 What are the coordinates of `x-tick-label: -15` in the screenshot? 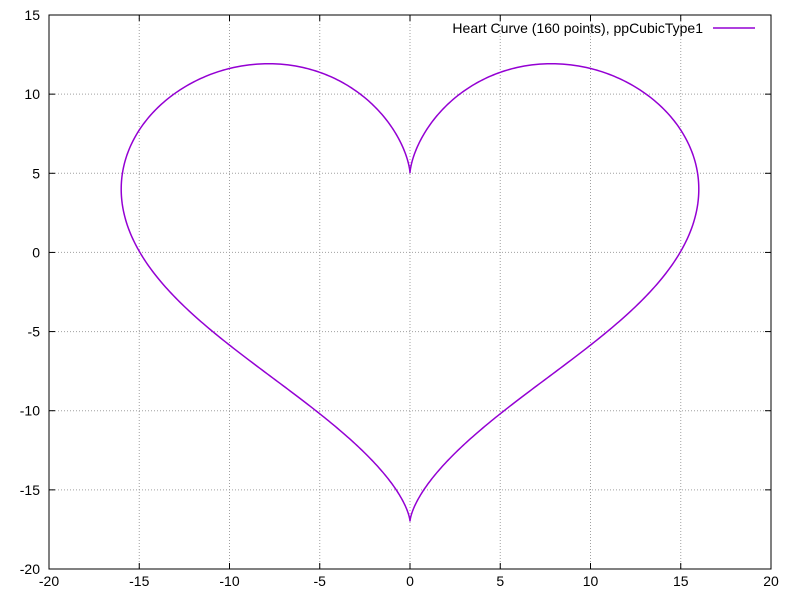 It's located at (139, 581).